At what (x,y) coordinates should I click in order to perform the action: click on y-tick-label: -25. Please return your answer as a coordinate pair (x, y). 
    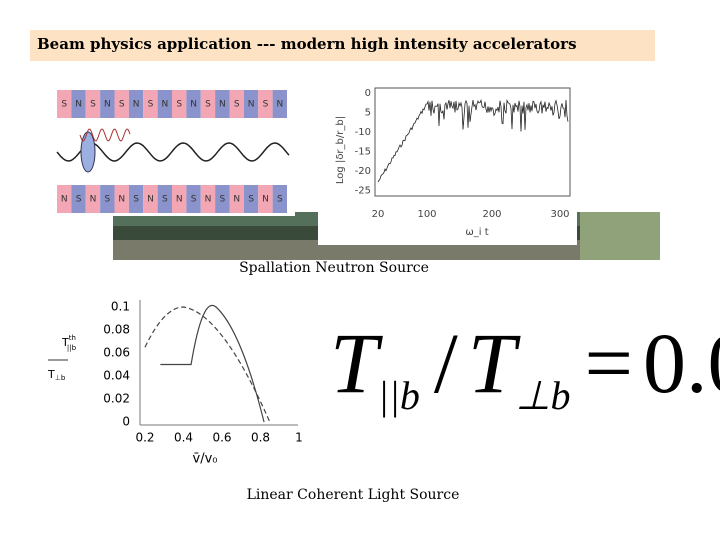
    Looking at the image, I should click on (363, 191).